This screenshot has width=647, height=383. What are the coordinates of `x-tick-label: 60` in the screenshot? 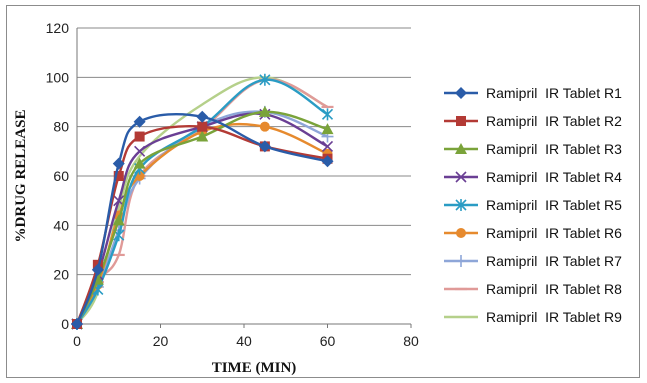 It's located at (328, 341).